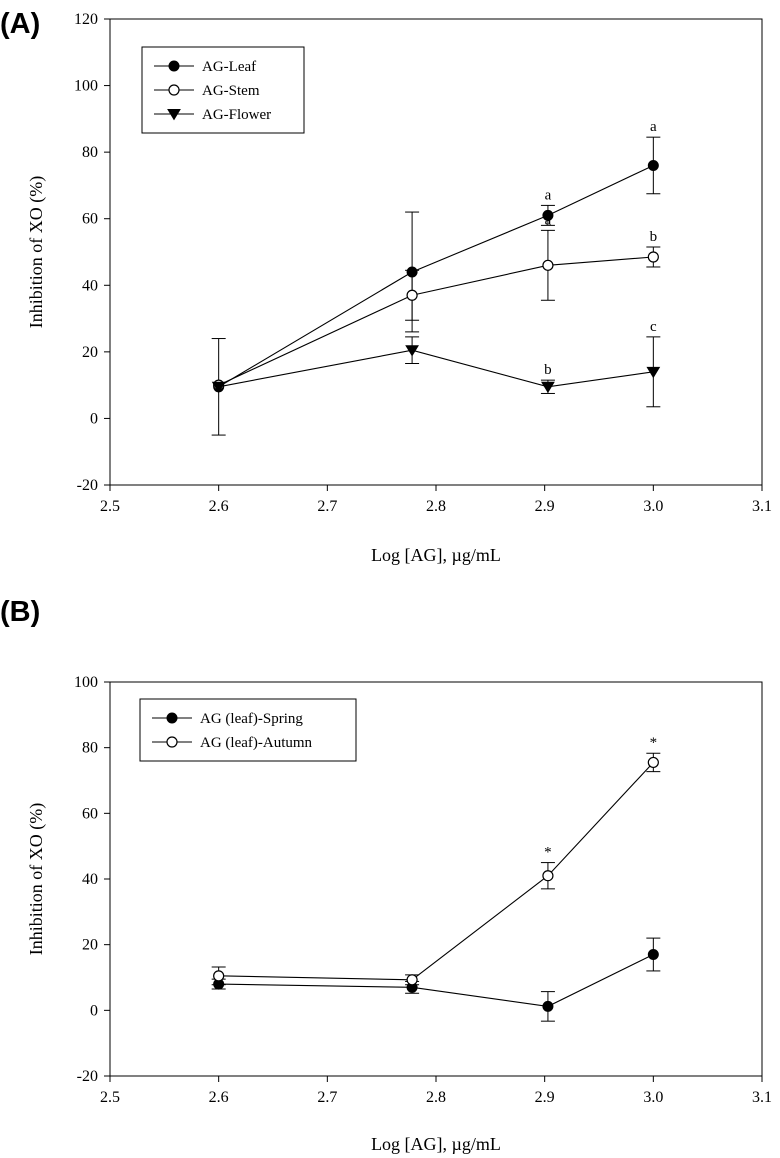  Describe the element at coordinates (256, 743) in the screenshot. I see `legend-entry: AG (leaf)-Autumn` at that location.